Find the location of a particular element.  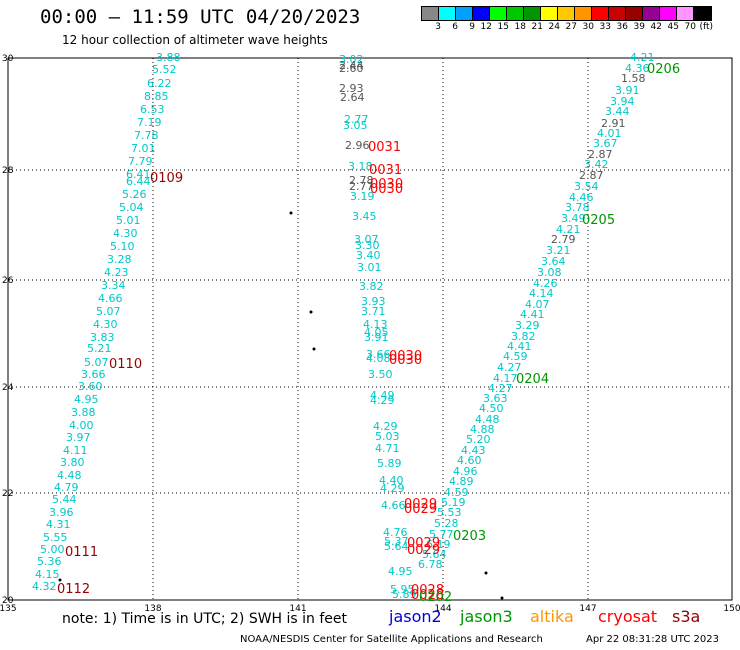

wave-height-label: 3.83 is located at coordinates (102, 337).